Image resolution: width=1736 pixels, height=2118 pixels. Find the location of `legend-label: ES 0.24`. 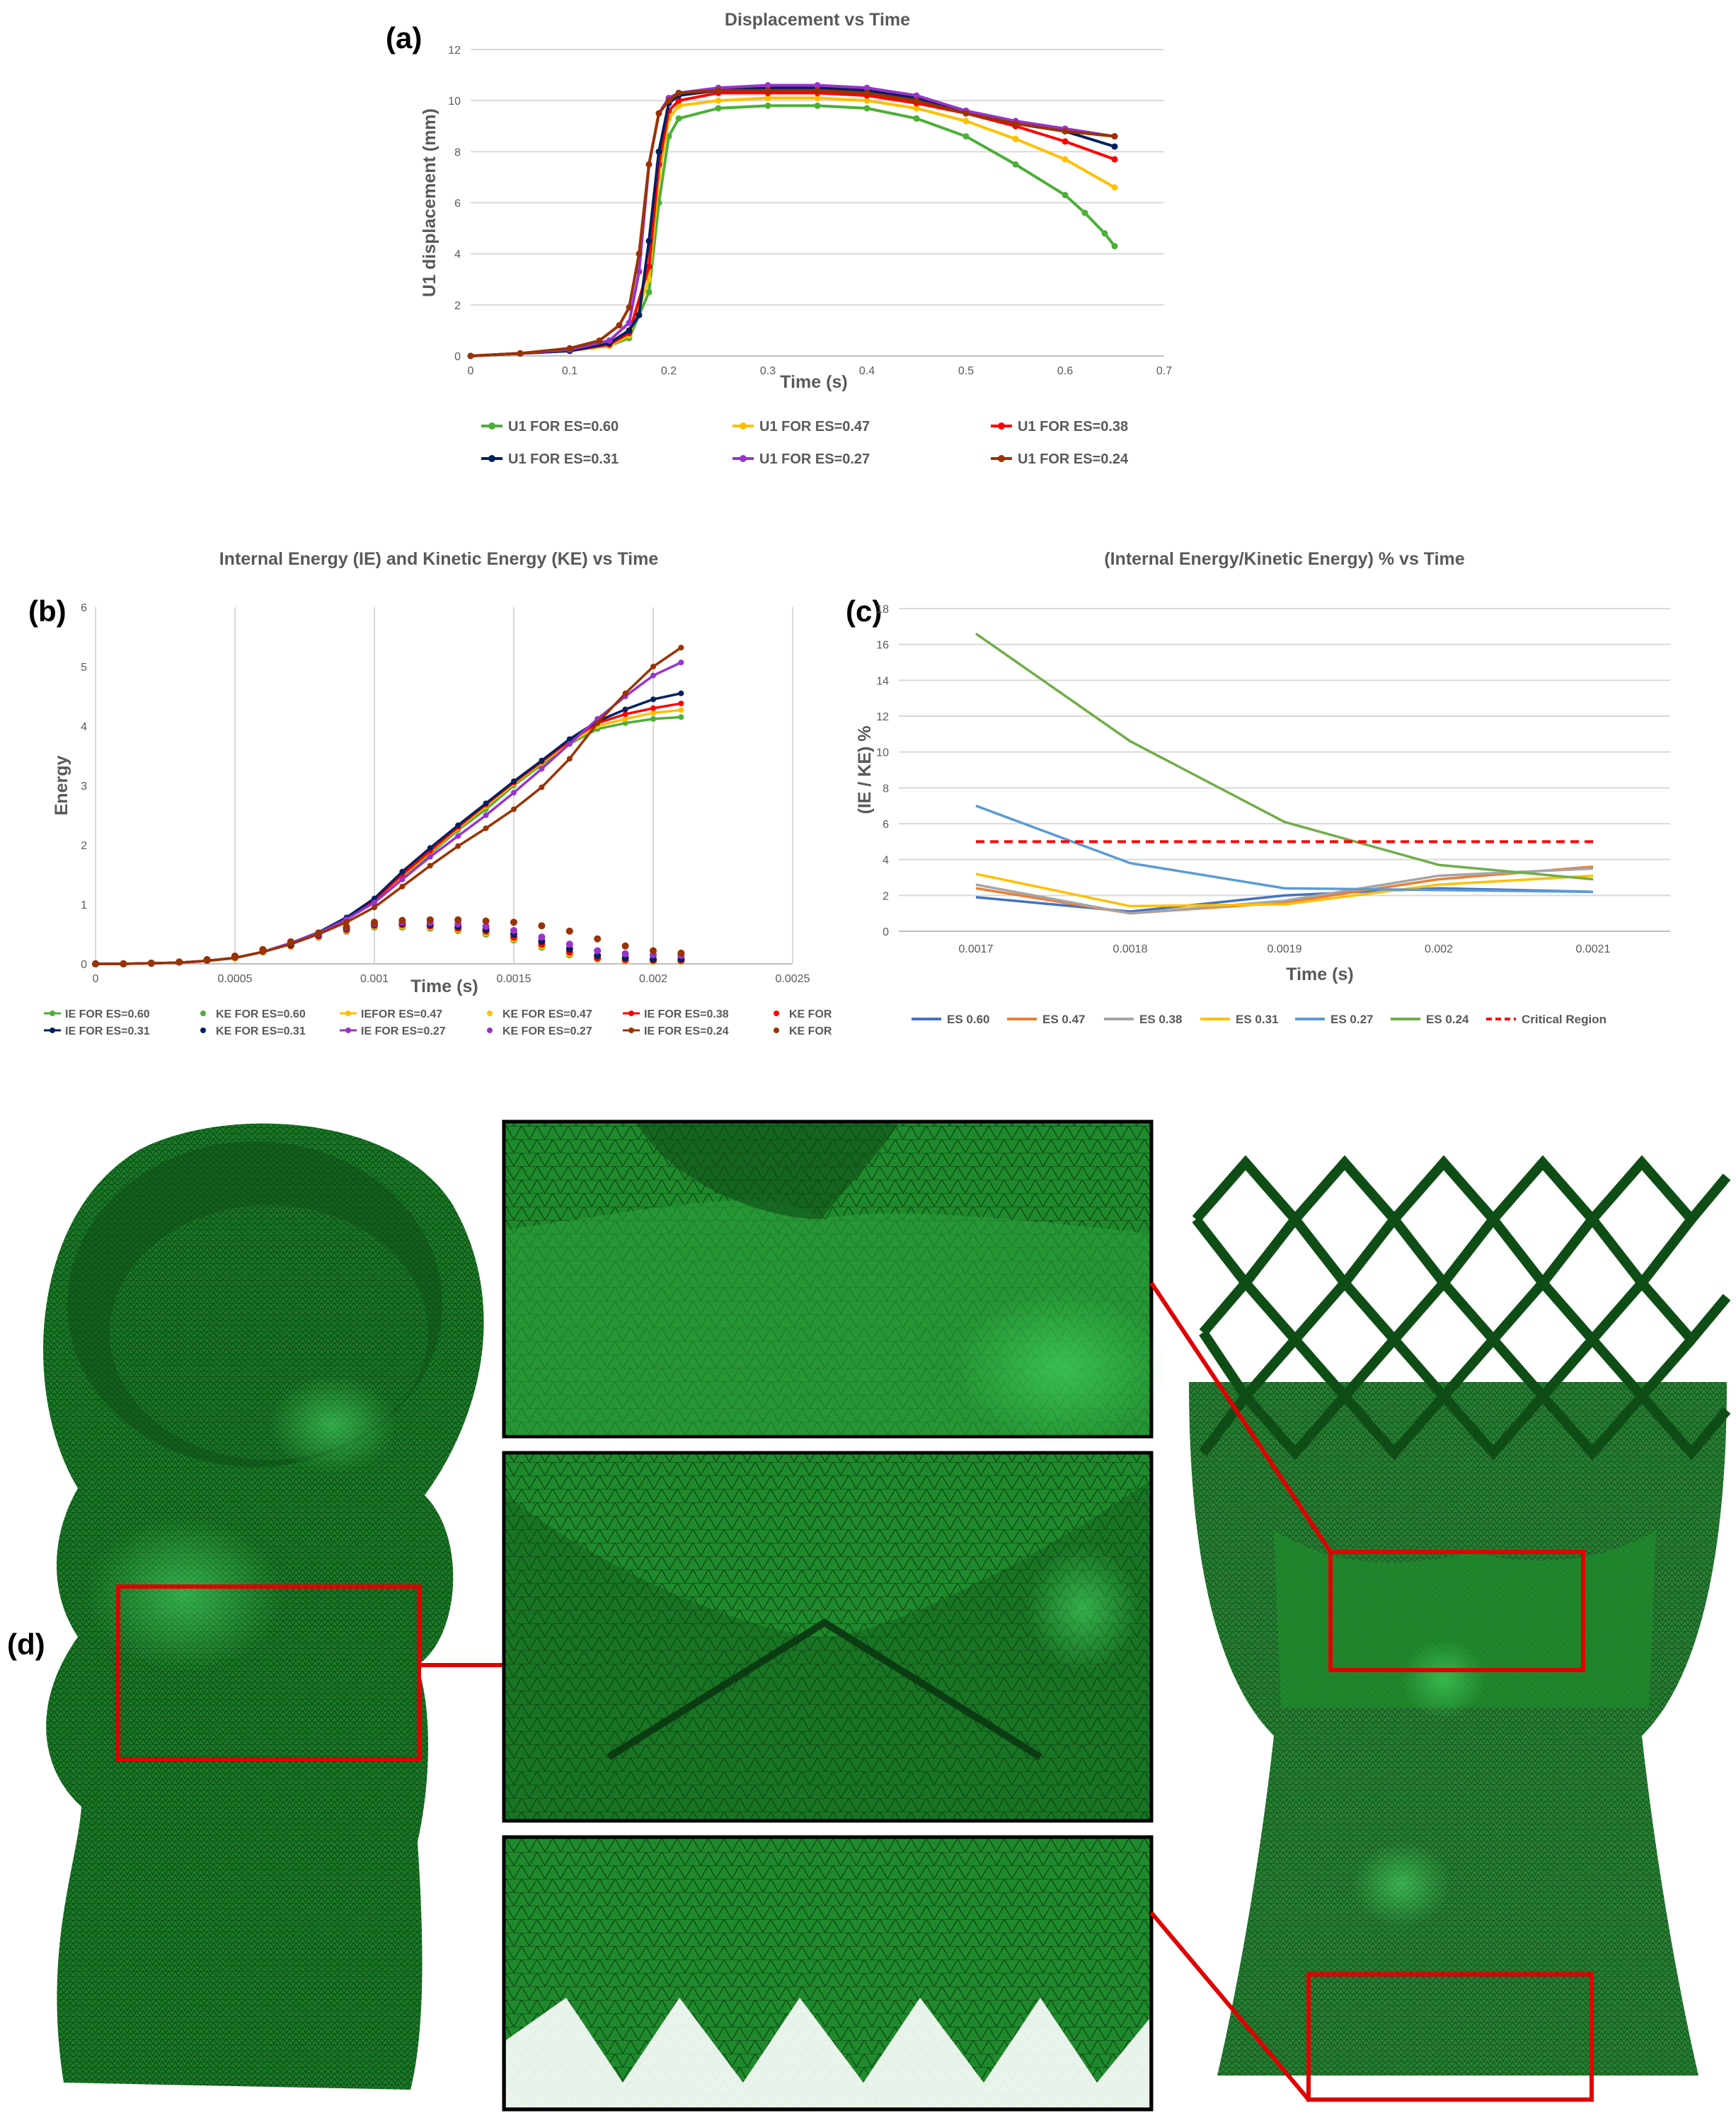

legend-label: ES 0.24 is located at coordinates (1447, 1019).